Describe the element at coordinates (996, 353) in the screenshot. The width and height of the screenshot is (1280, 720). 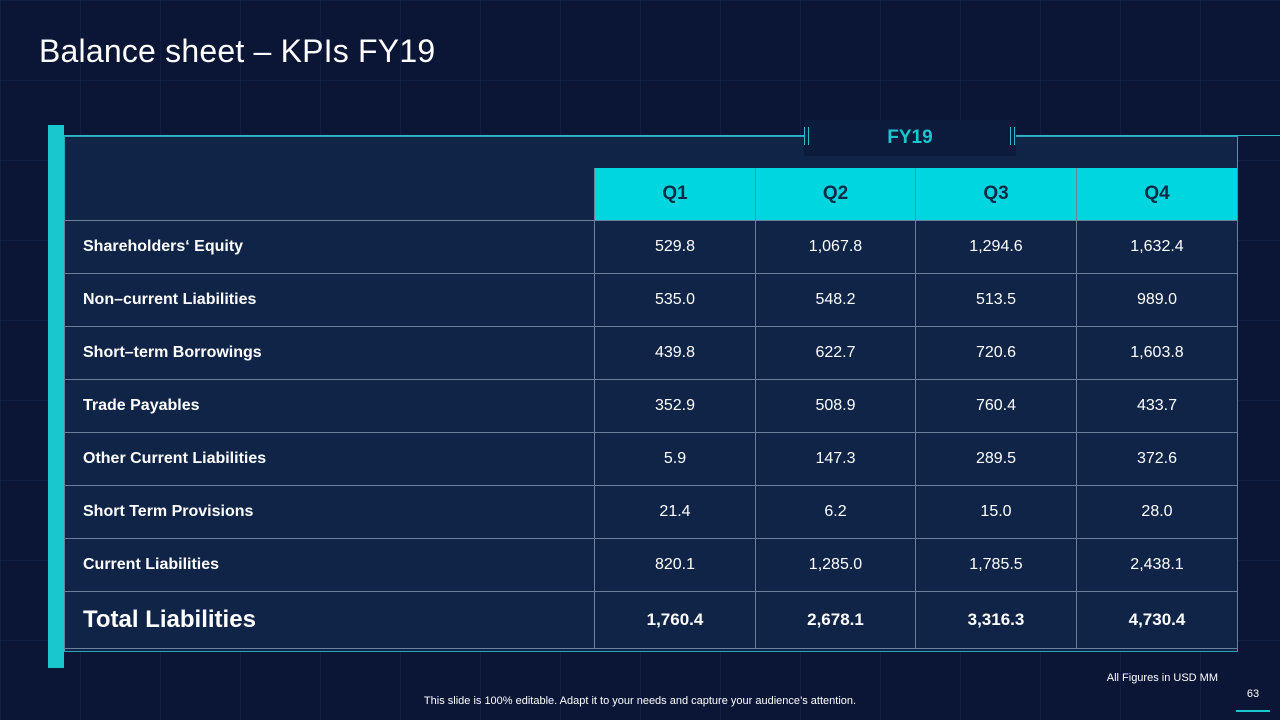
I see `cell-value: 720.6` at that location.